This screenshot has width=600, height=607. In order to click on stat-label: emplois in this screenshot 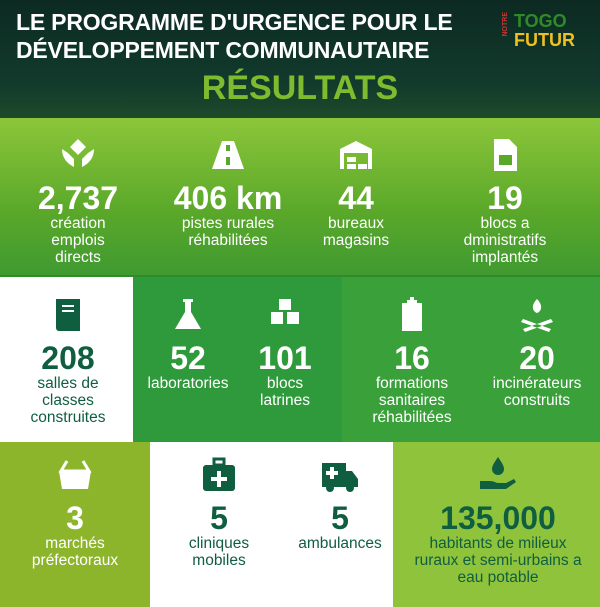, I will do `click(78, 240)`.